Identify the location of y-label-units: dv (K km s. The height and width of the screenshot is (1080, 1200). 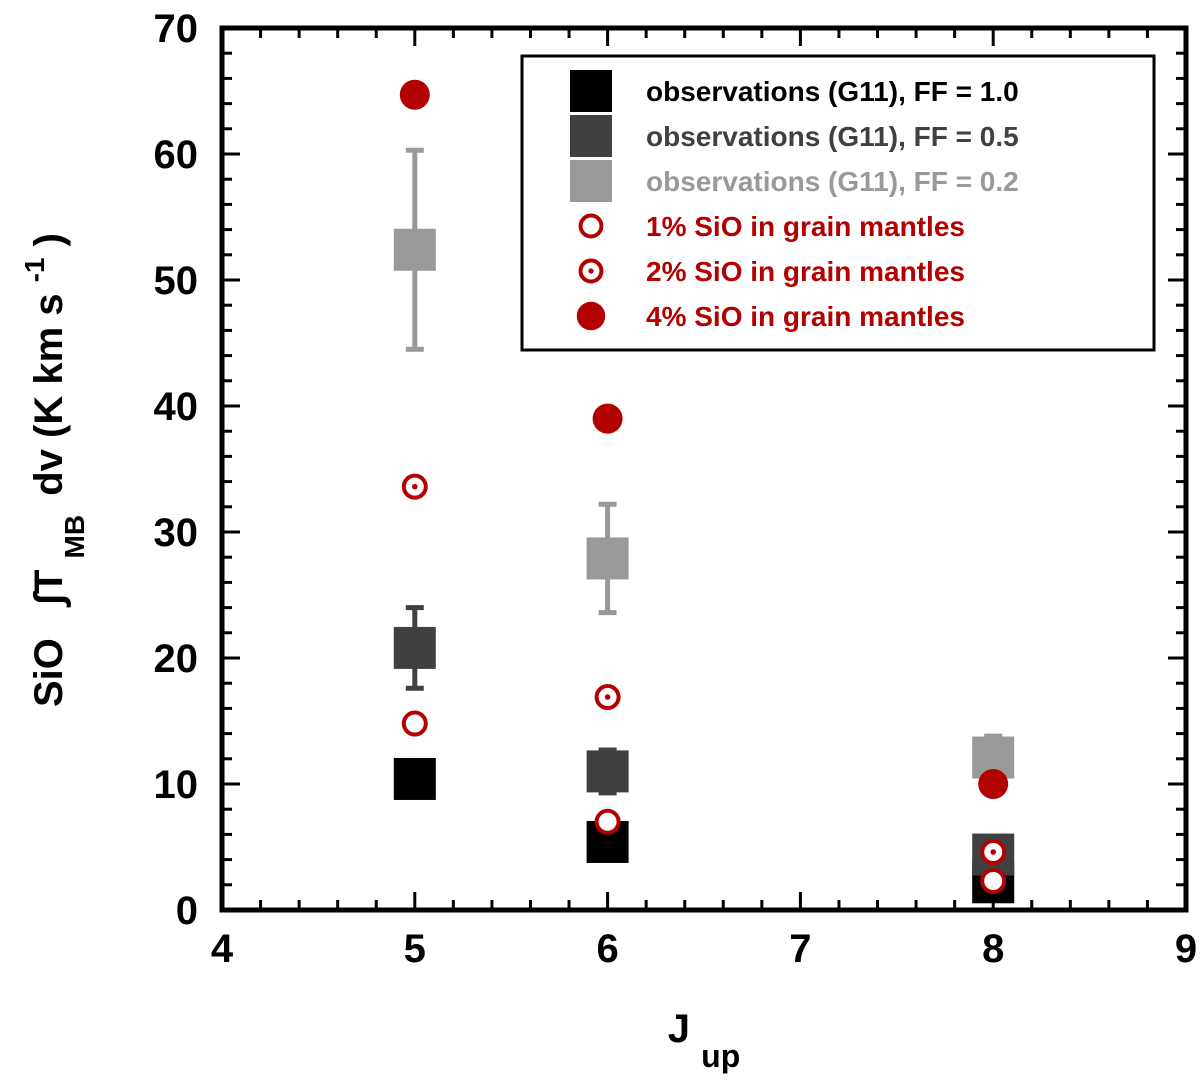
(49, 394).